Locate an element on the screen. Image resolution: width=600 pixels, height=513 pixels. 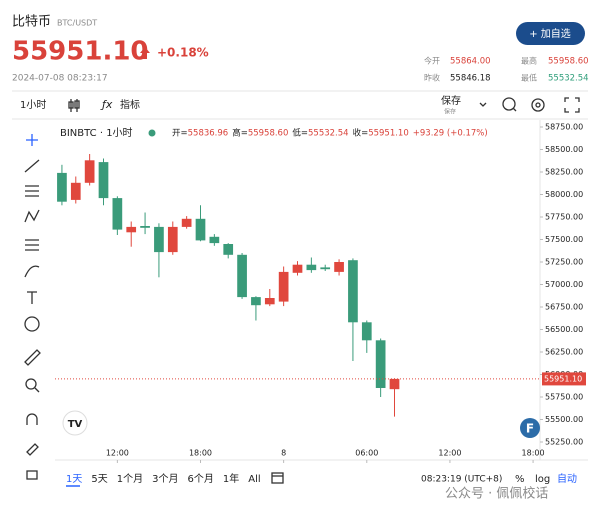
y-tick-label: 56500.00 is located at coordinates (564, 329).